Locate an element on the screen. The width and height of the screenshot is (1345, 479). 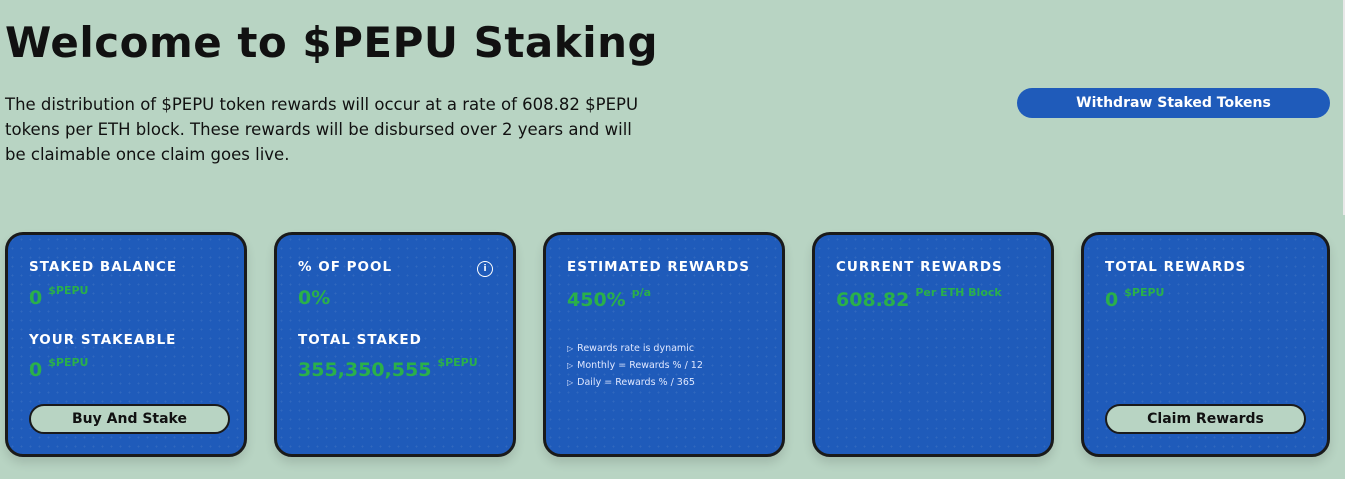
pool-share-label: % OF POOL is located at coordinates (345, 267).